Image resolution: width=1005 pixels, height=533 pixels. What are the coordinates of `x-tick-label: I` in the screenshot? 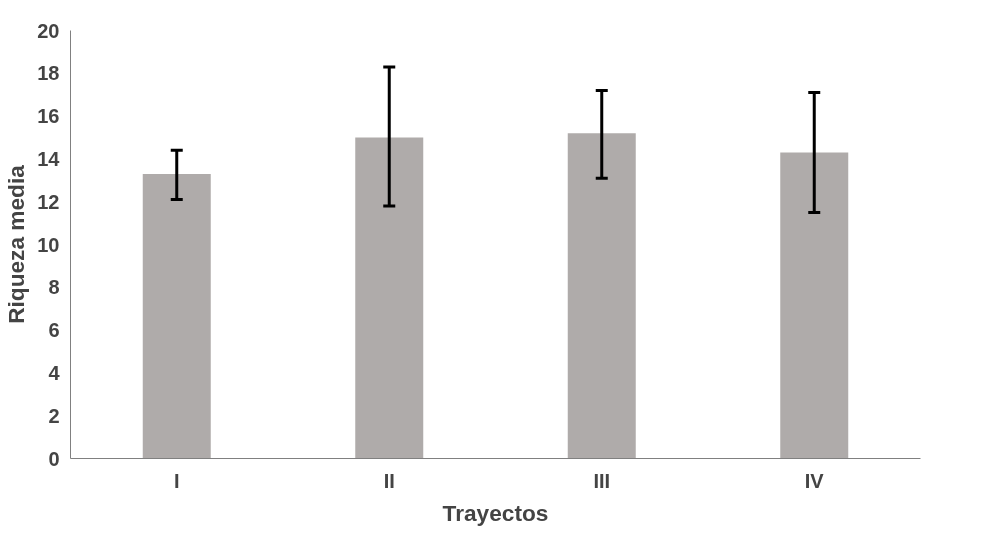 It's located at (176, 480).